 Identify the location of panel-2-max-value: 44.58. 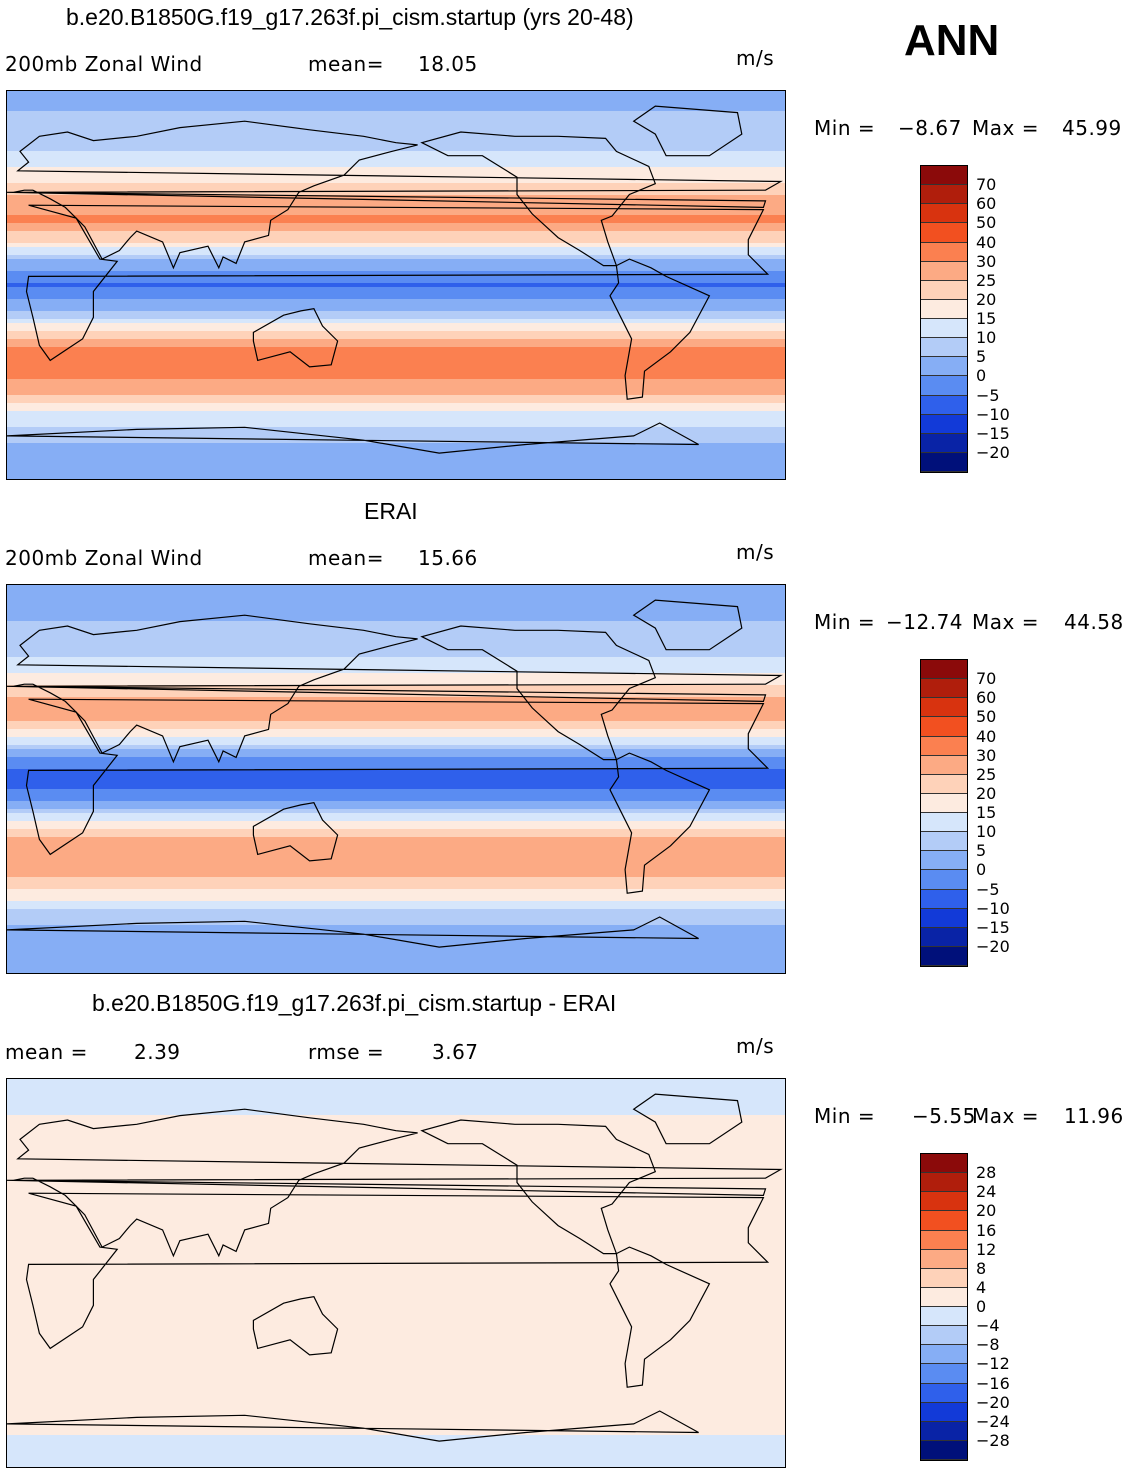
(1094, 622).